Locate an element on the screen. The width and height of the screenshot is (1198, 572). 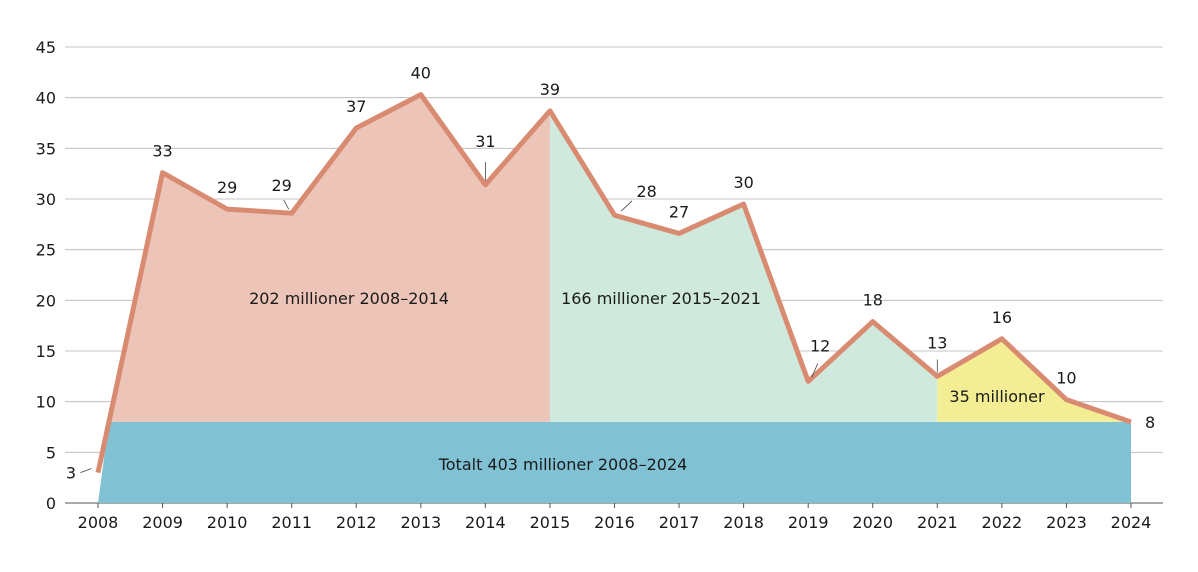
y-tick-label: 20 is located at coordinates (46, 300).